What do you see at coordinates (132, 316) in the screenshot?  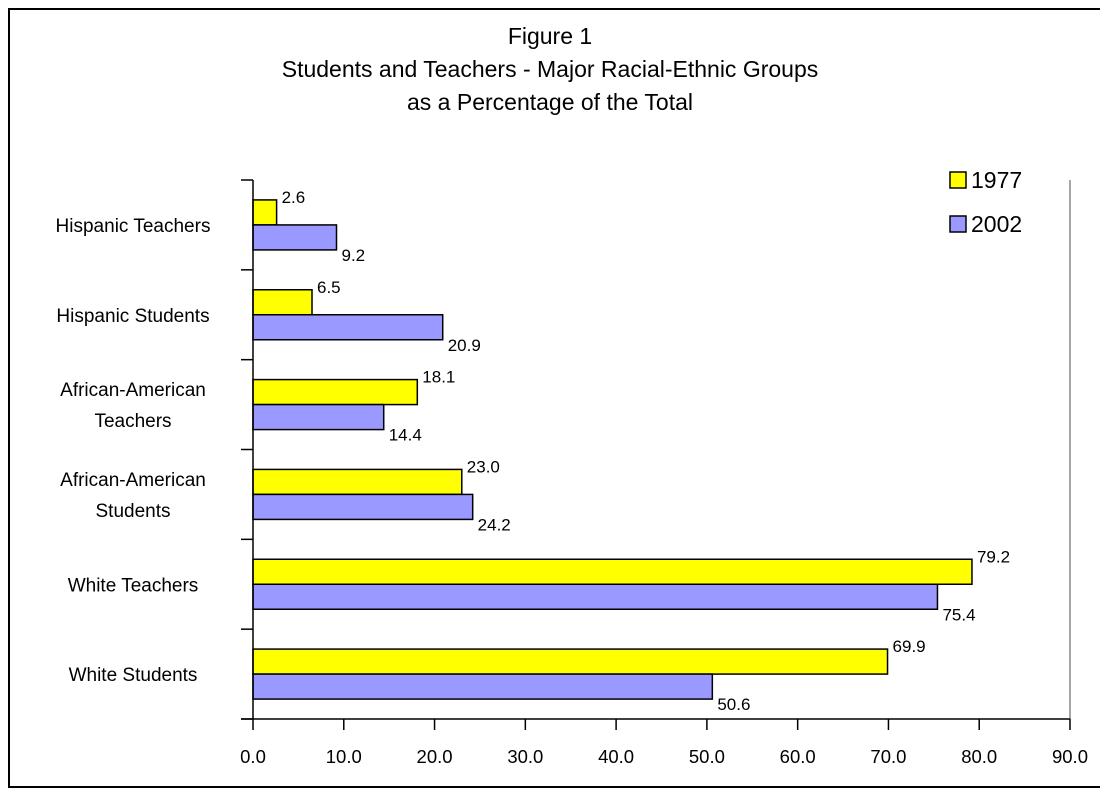 I see `category-label-1-0: Hispanic Students` at bounding box center [132, 316].